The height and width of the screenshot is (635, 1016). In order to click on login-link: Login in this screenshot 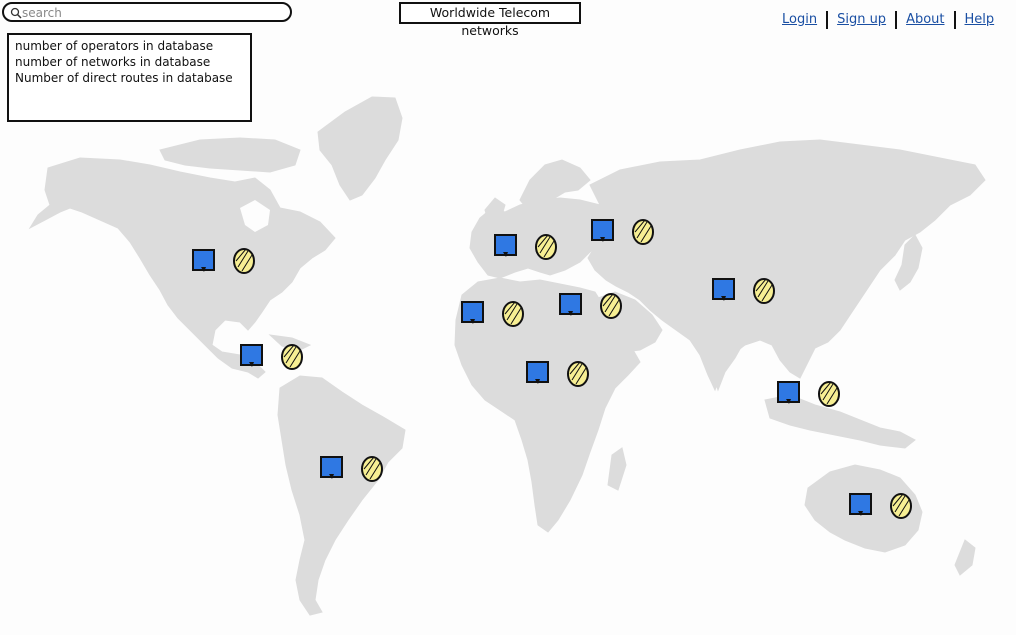, I will do `click(800, 19)`.